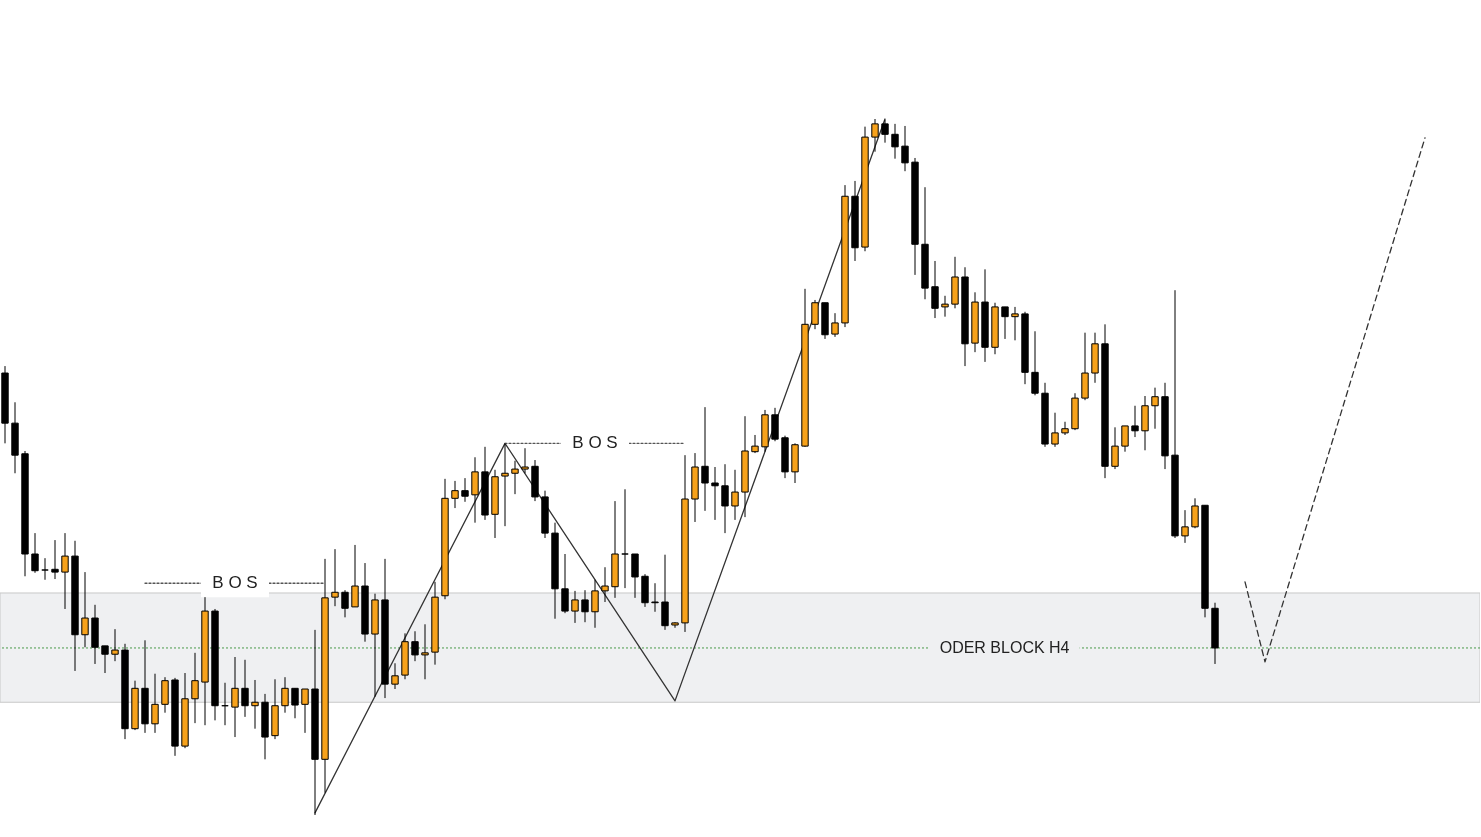  What do you see at coordinates (1004, 647) in the screenshot?
I see `band-label: ODER BLOCK H4` at bounding box center [1004, 647].